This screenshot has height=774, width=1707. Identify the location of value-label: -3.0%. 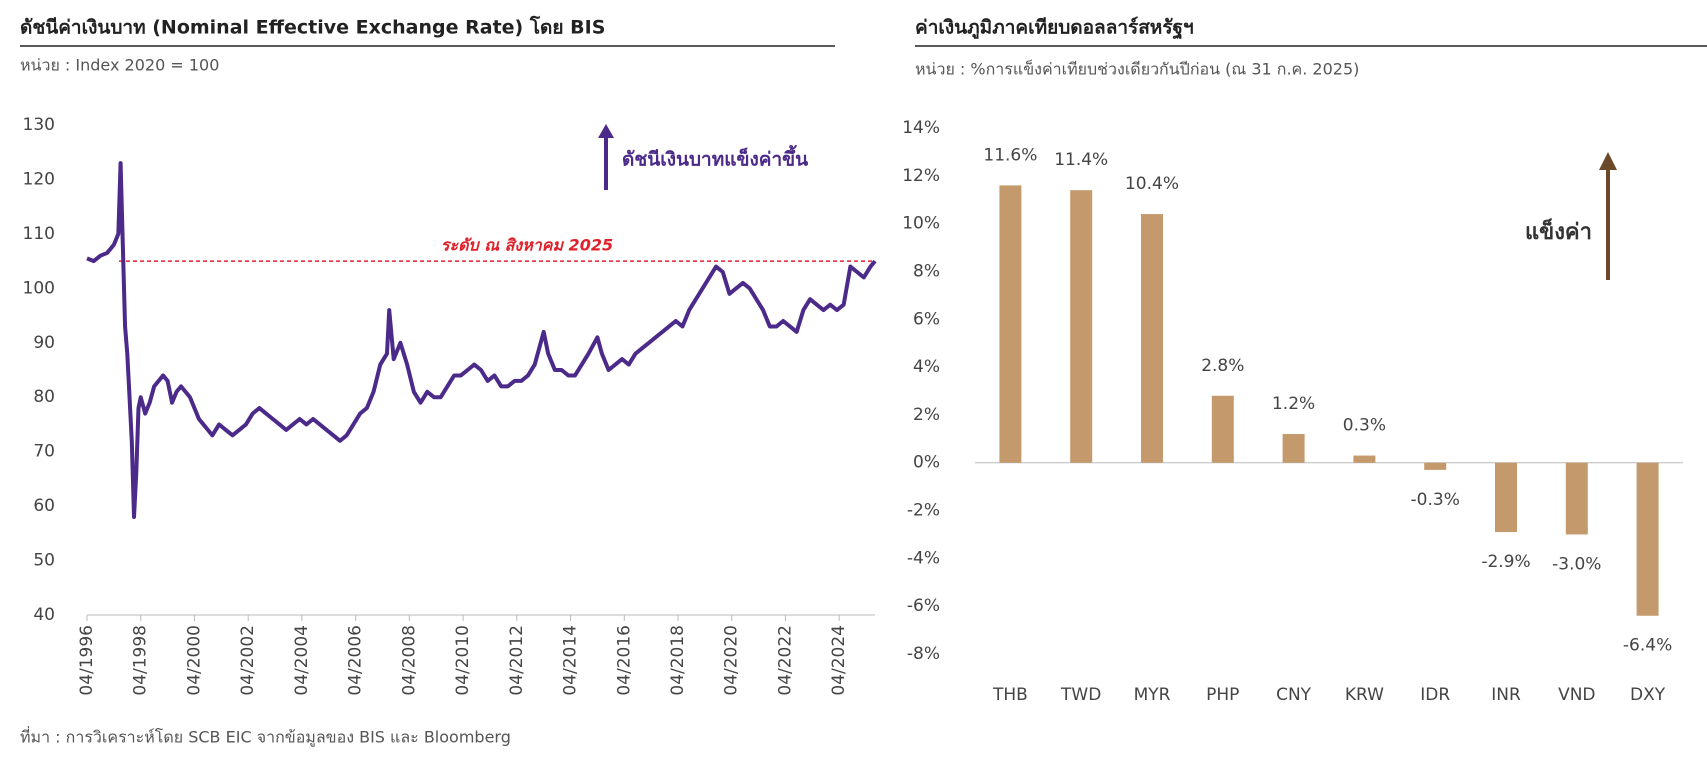
(1576, 564).